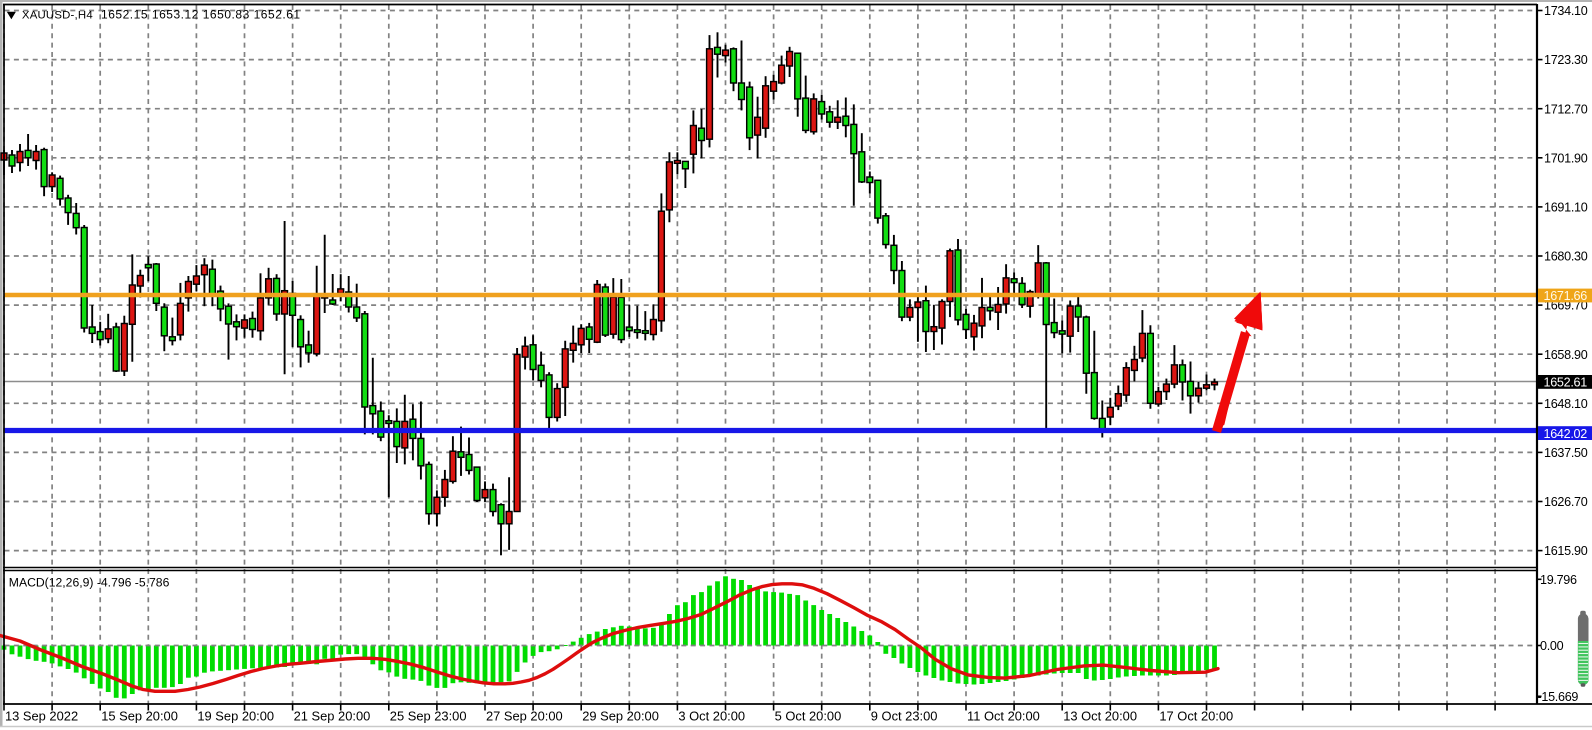  I want to click on svg-text: 1671.66, so click(1566, 296).